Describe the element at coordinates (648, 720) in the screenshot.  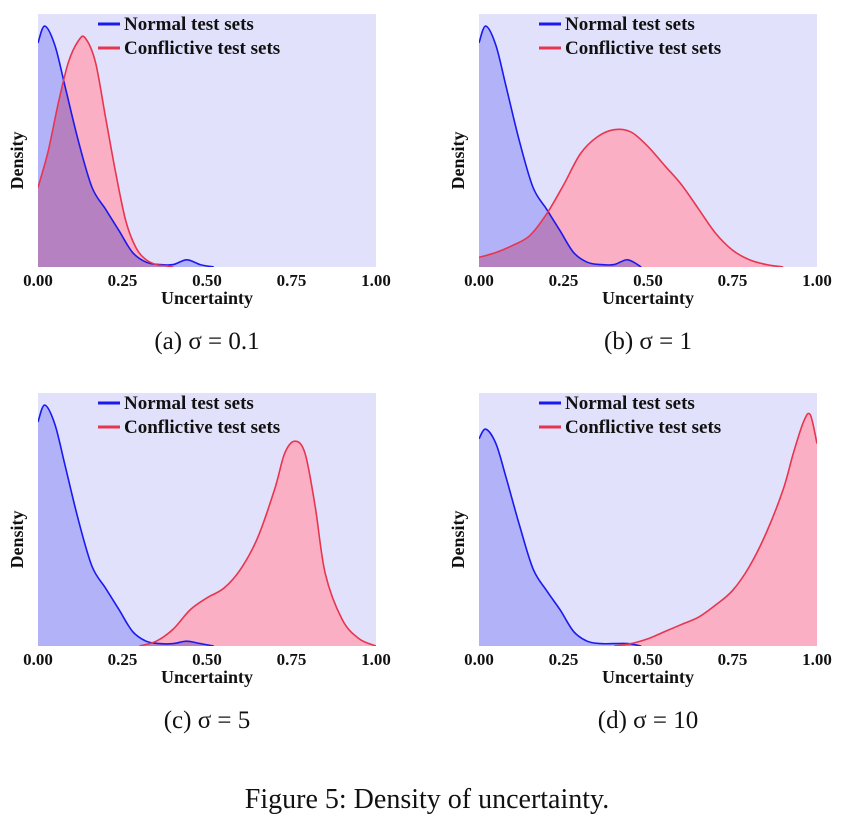
I see `panel-caption: (d) σ = 10` at that location.